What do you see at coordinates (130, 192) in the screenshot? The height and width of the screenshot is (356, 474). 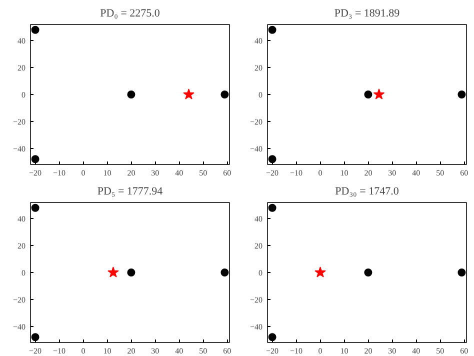 I see `chart-title: PD₅ = 1777.94` at bounding box center [130, 192].